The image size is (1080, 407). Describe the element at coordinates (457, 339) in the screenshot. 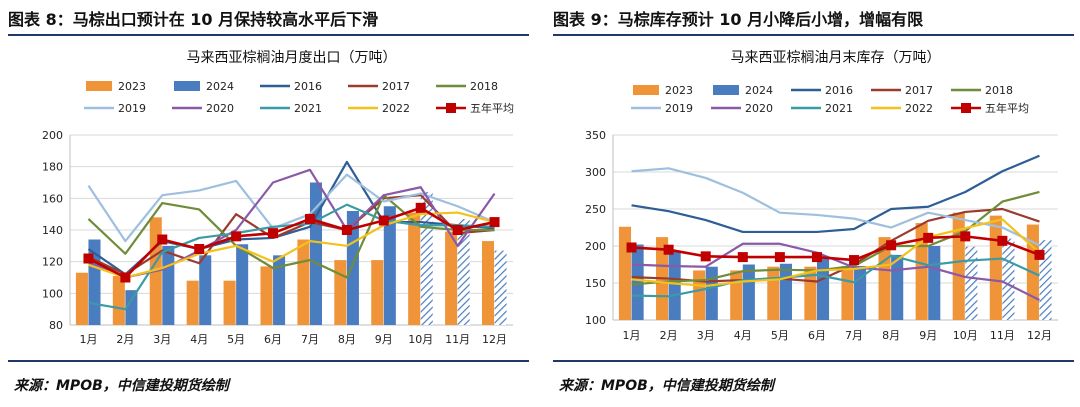

I see `x-tick-label: 11月` at that location.